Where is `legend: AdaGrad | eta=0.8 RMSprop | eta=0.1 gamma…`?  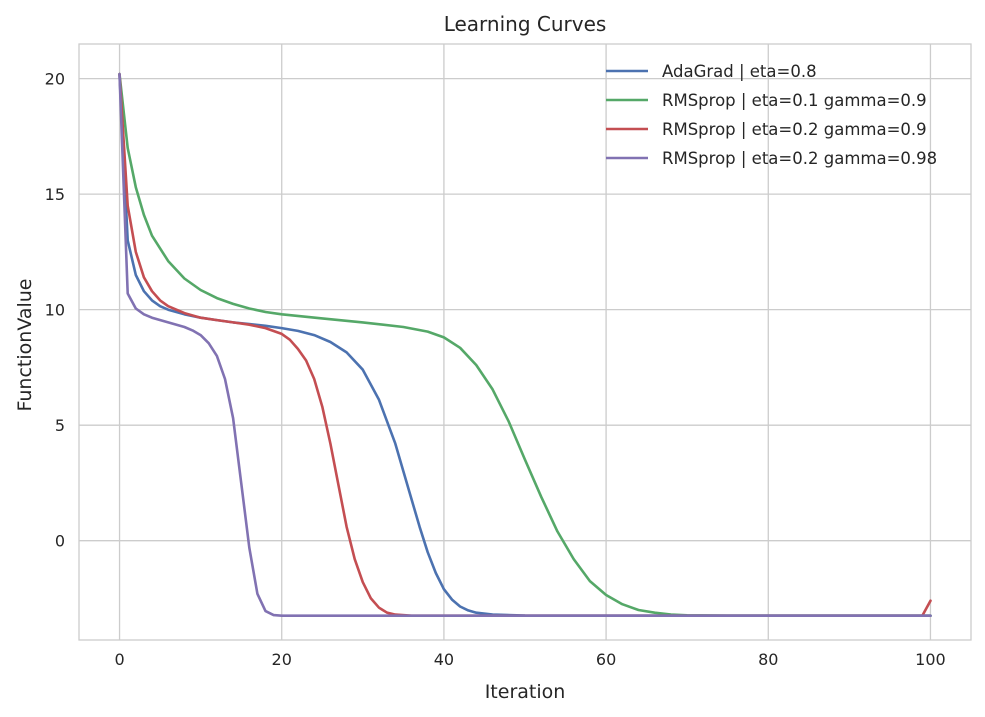 legend: AdaGrad | eta=0.8 RMSprop | eta=0.1 gamma… is located at coordinates (771, 115).